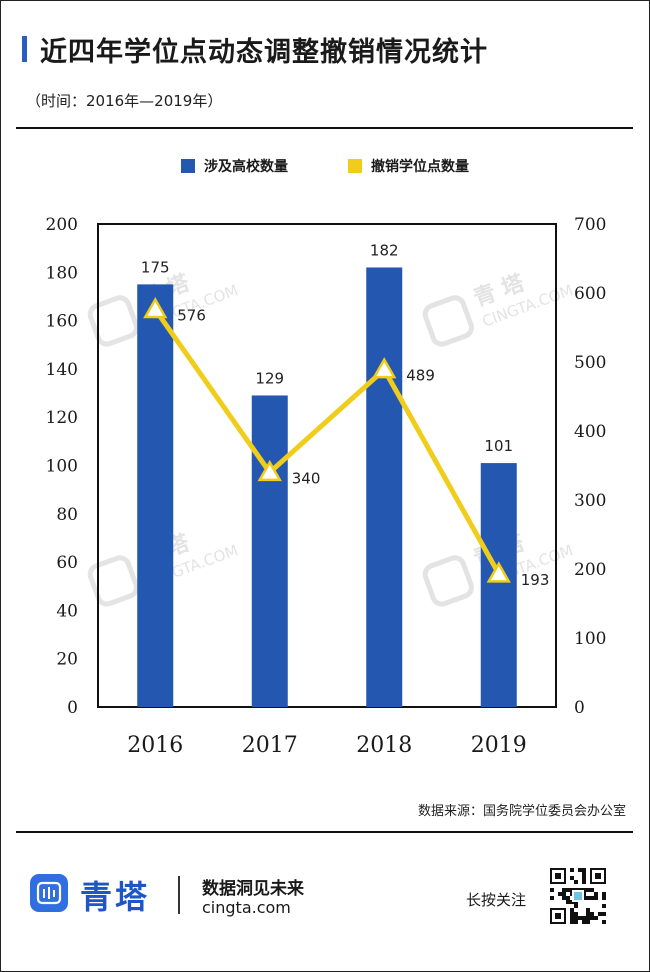 The height and width of the screenshot is (972, 650). Describe the element at coordinates (384, 487) in the screenshot. I see `bar-2018` at that location.